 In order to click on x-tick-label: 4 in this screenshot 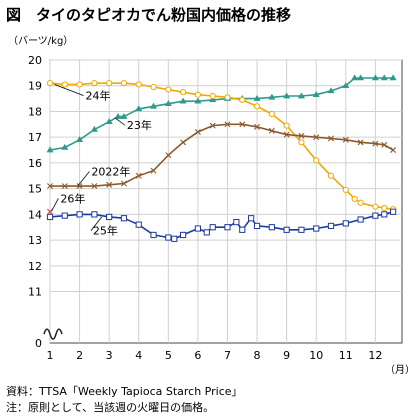, I will do `click(138, 355)`.